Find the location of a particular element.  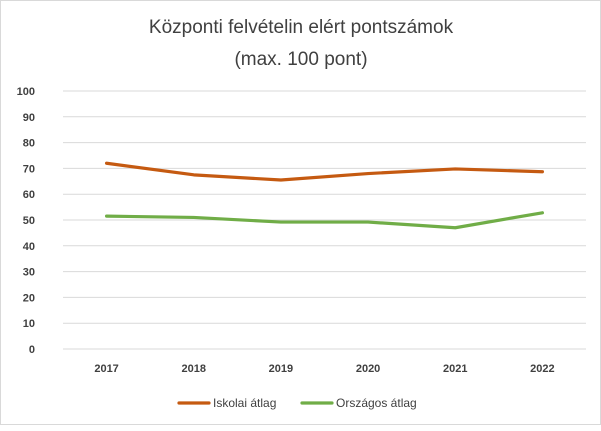

x-tick-label: 2022 is located at coordinates (542, 369).